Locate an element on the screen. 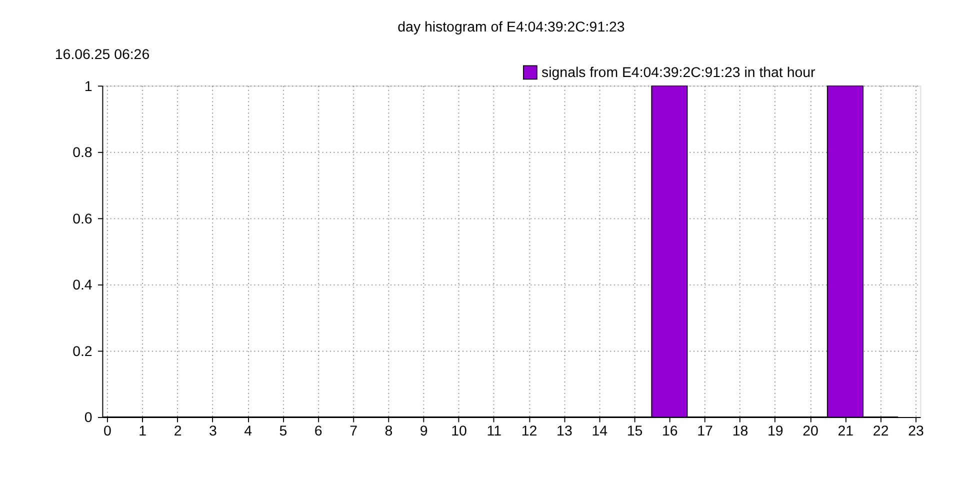 This screenshot has width=960, height=480. x-tick-label: 19 is located at coordinates (775, 431).